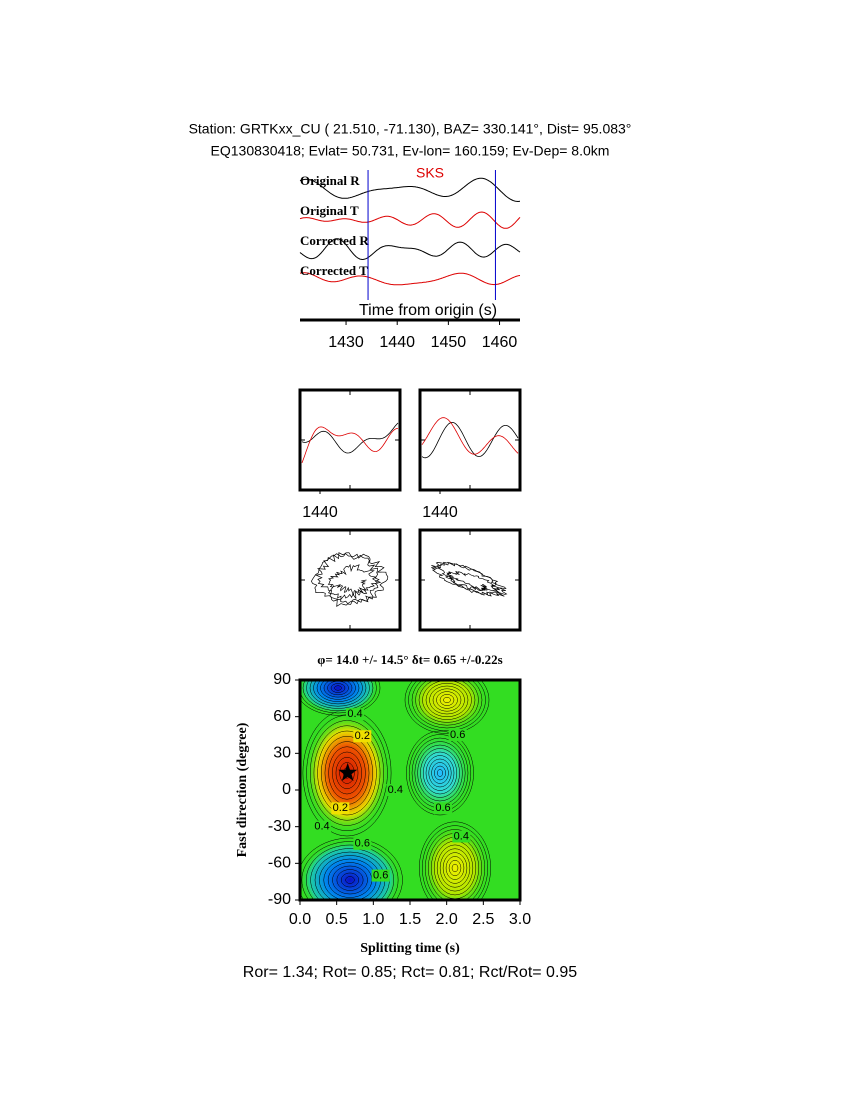 The width and height of the screenshot is (850, 1100). What do you see at coordinates (300, 919) in the screenshot?
I see `x-tick-label: 0.0` at bounding box center [300, 919].